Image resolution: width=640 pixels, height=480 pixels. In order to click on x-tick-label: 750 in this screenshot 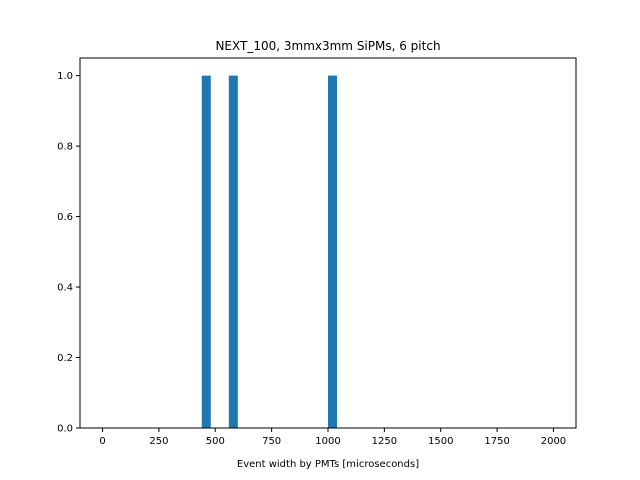, I will do `click(271, 441)`.